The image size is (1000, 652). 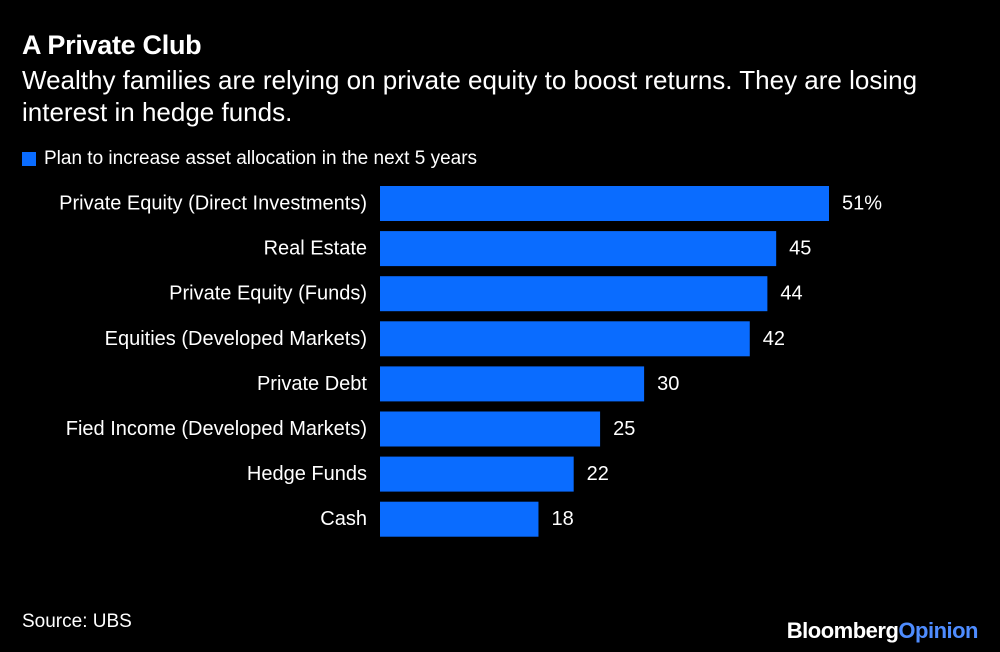 What do you see at coordinates (800, 249) in the screenshot?
I see `value-label: 45` at bounding box center [800, 249].